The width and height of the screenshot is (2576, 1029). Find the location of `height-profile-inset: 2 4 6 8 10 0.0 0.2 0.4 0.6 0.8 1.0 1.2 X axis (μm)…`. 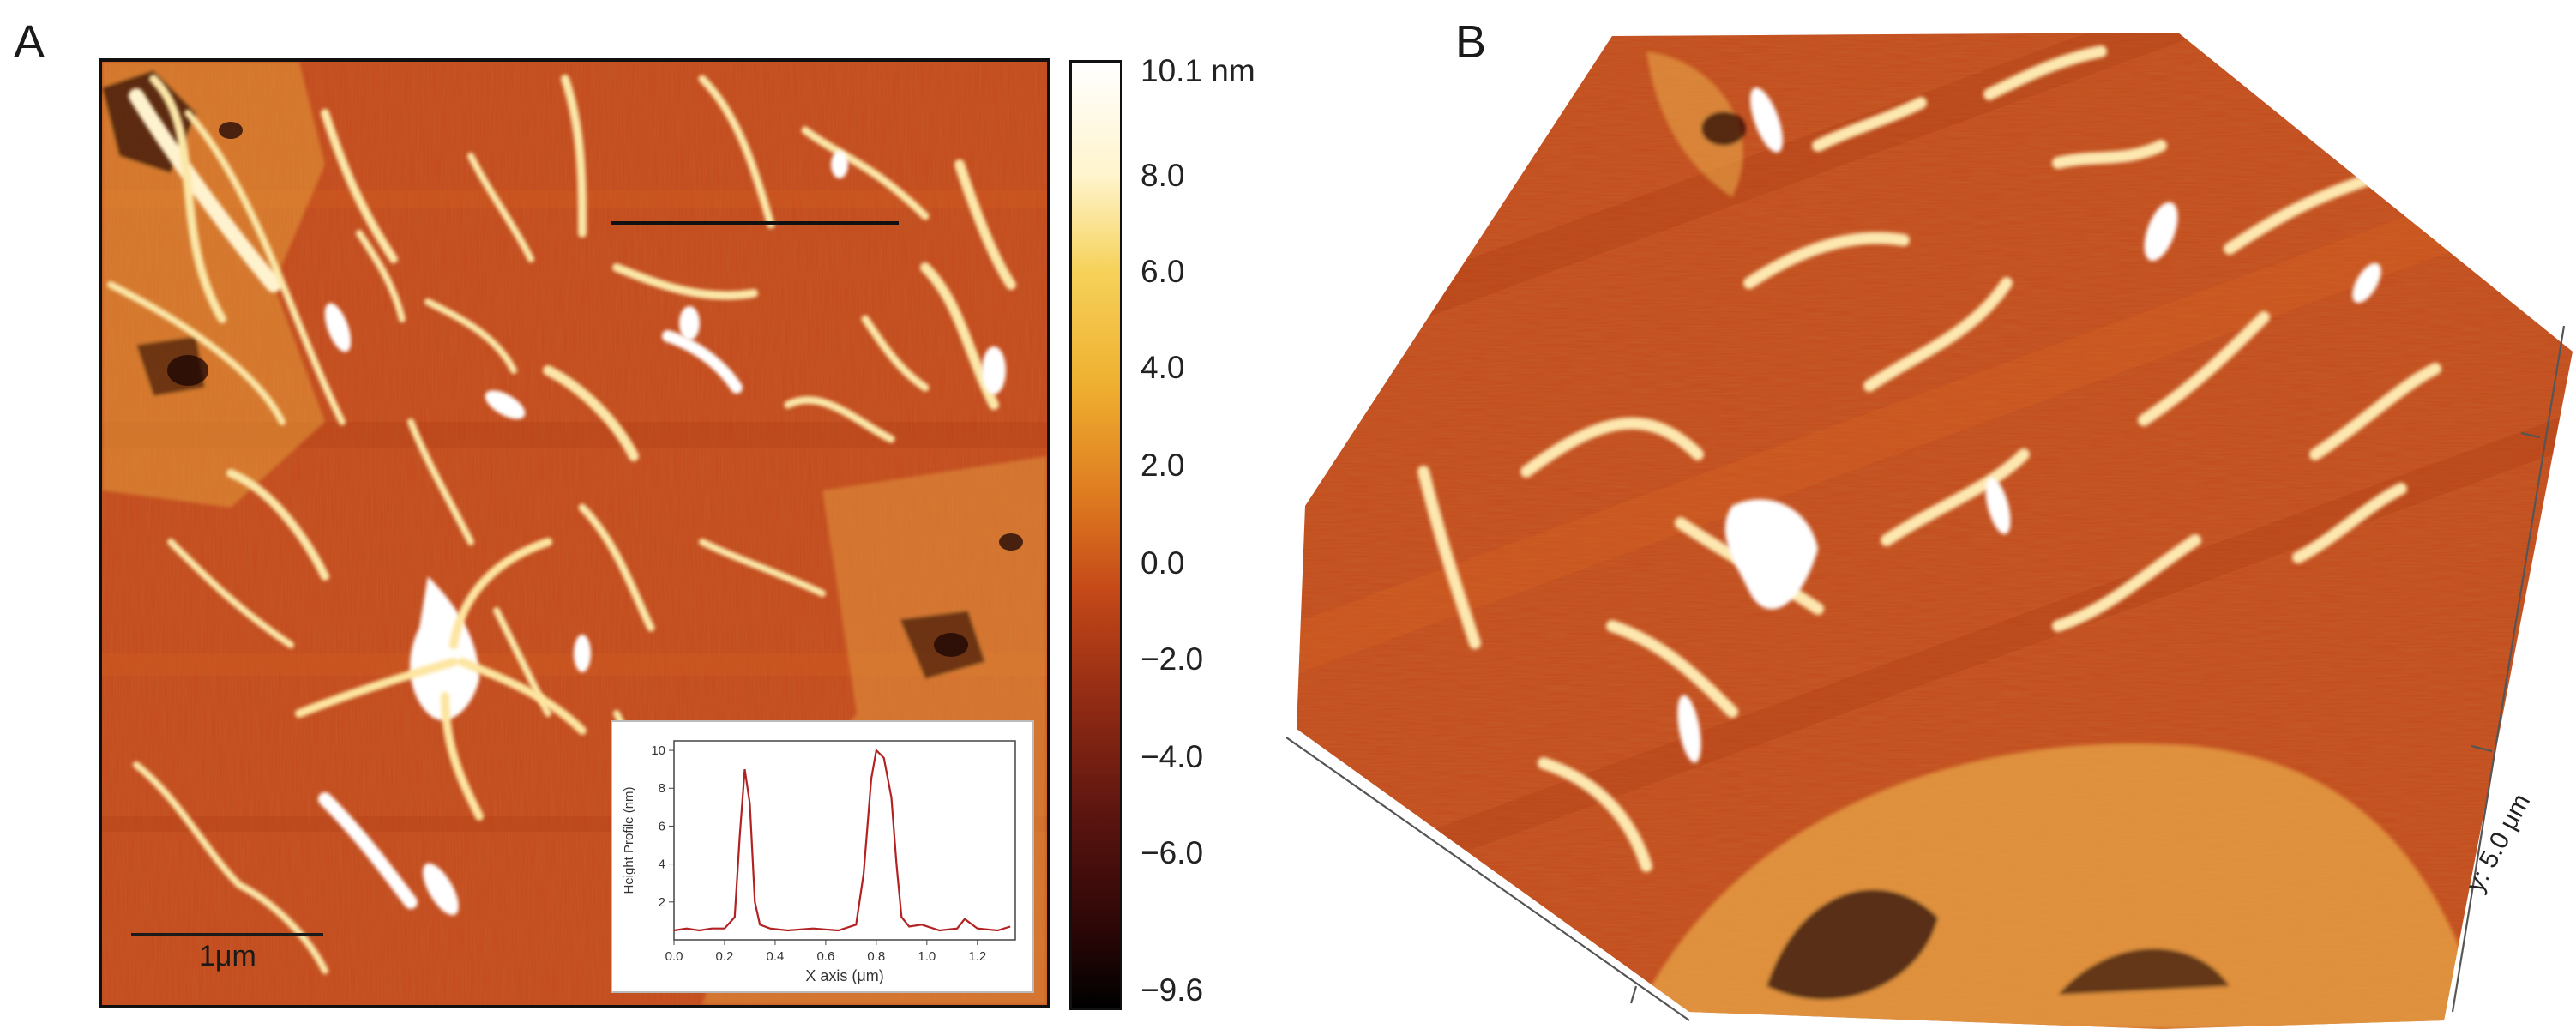

height-profile-inset: 2 4 6 8 10 0.0 0.2 0.4 0.6 0.8 1.0 1.2 X axis (μm)… is located at coordinates (822, 857).